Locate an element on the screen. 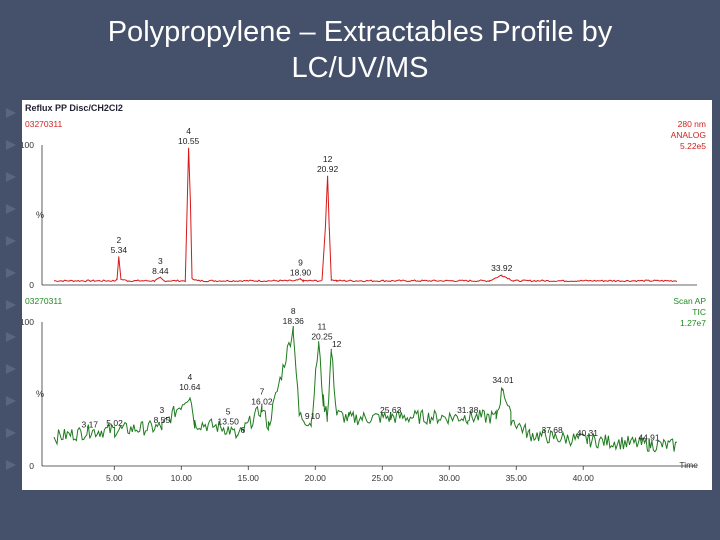  uv-ytick-label: 100 is located at coordinates (28, 145).